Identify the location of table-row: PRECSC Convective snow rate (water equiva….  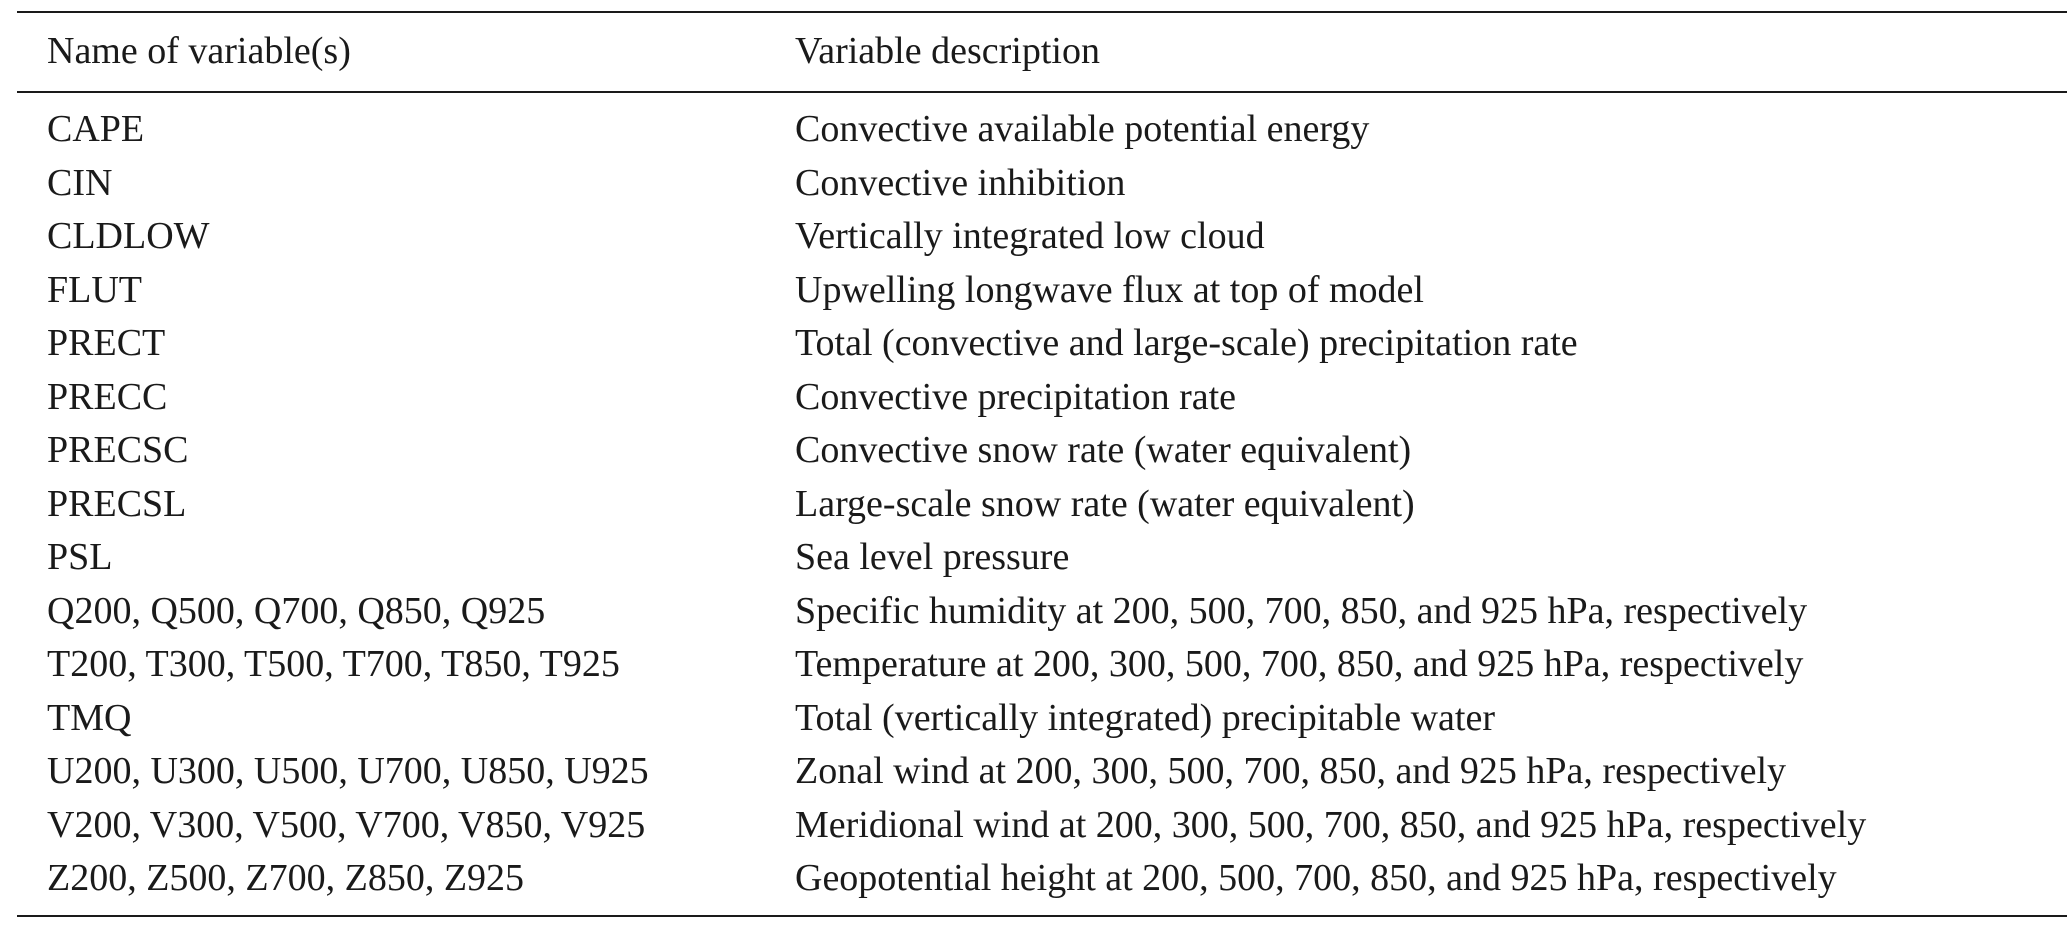
(1042, 451).